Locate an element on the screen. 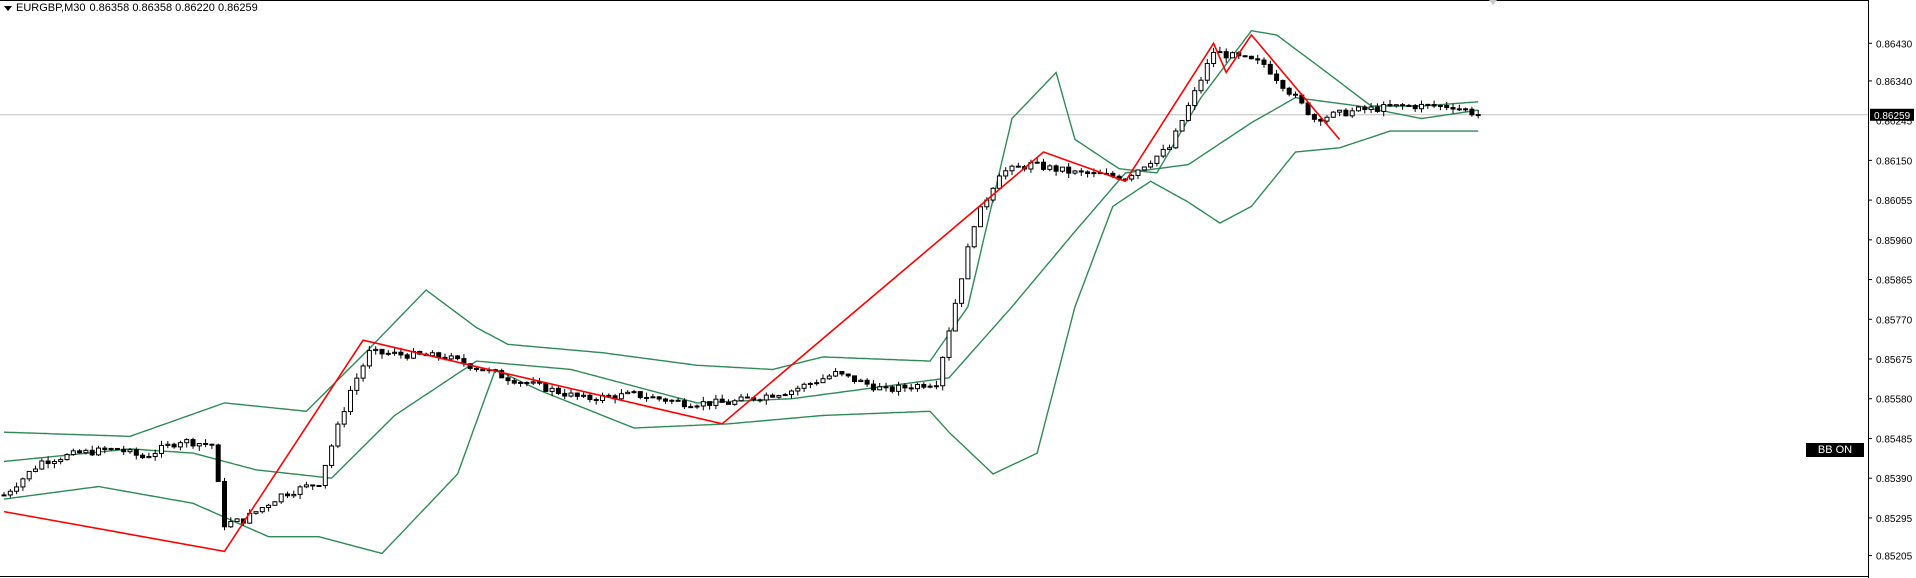  price-tick-label: 0.85675 is located at coordinates (1894, 360).